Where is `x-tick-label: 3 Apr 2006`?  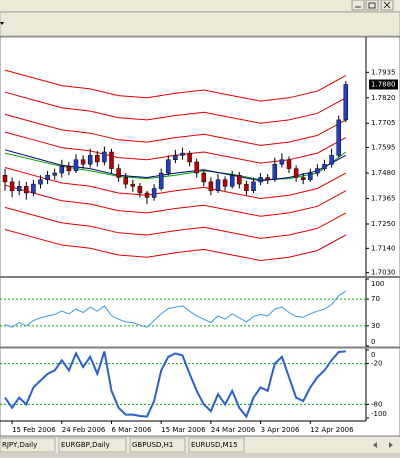
x-tick-label: 3 Apr 2006 is located at coordinates (280, 430).